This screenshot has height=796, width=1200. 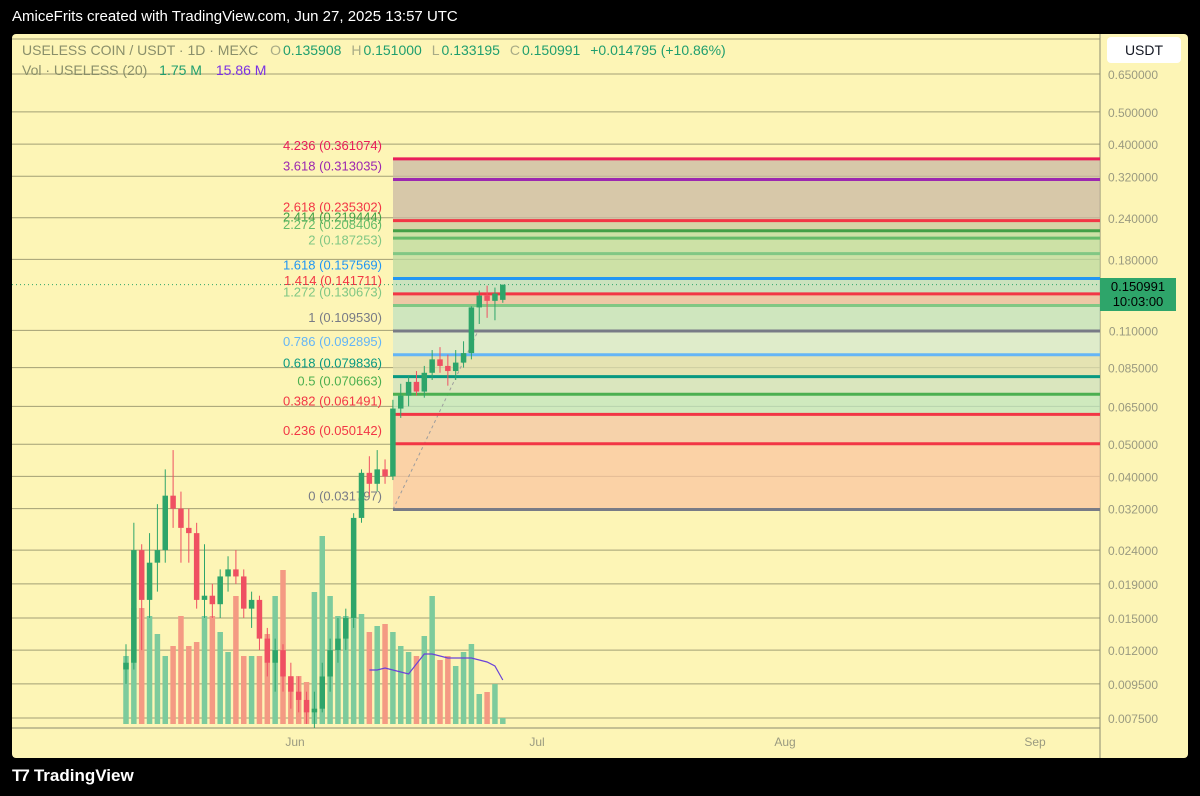 What do you see at coordinates (1138, 286) in the screenshot?
I see `last-price-value: 0.150991` at bounding box center [1138, 286].